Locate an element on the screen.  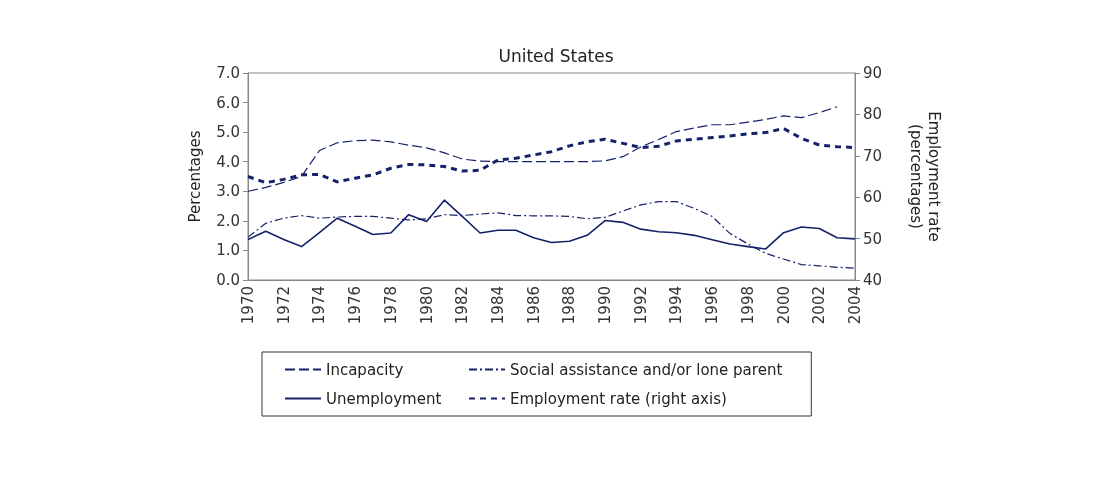
x-tick-label: 1972 is located at coordinates (283, 305).